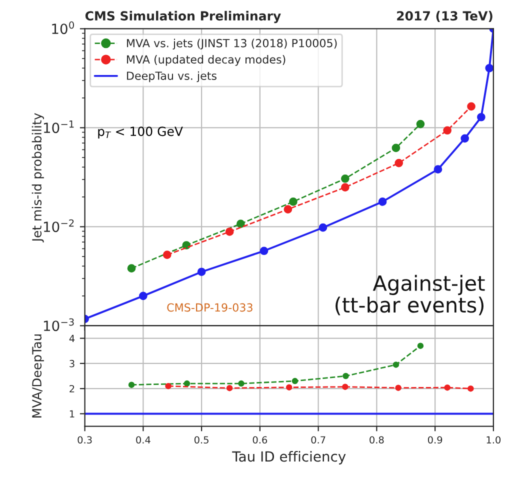 This screenshot has width=514, height=479. Describe the element at coordinates (435, 440) in the screenshot. I see `x-tick-label: 0.9` at that location.